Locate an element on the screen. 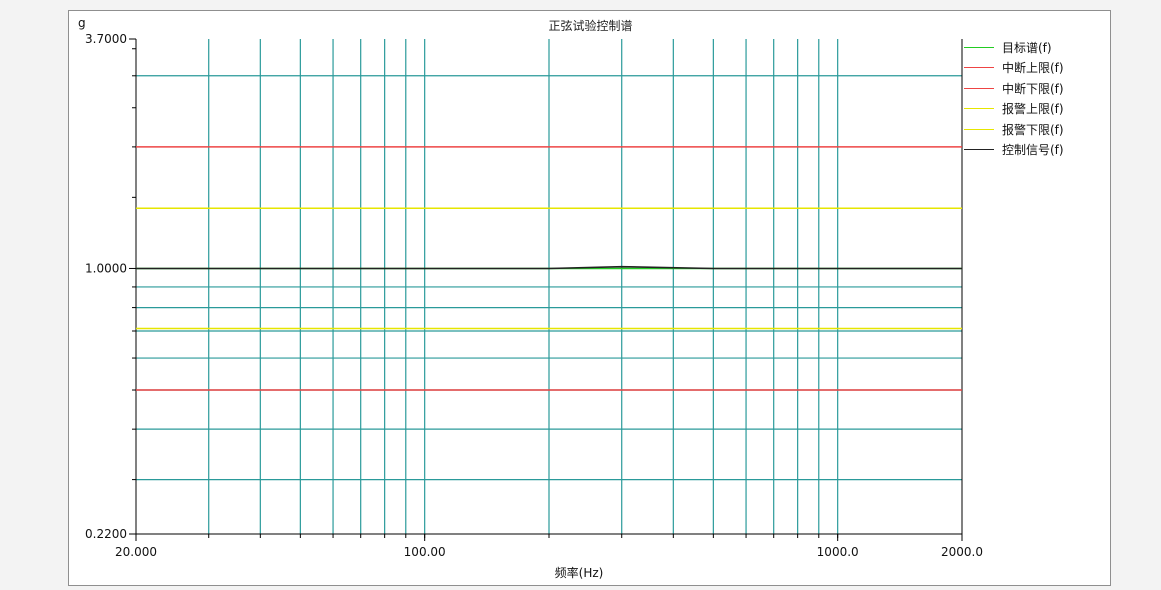  y-tick-label: 1.0000 is located at coordinates (106, 268).